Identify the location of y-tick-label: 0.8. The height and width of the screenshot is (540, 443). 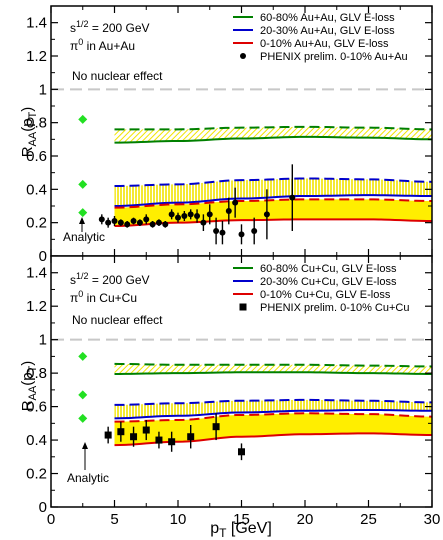
(36, 373).